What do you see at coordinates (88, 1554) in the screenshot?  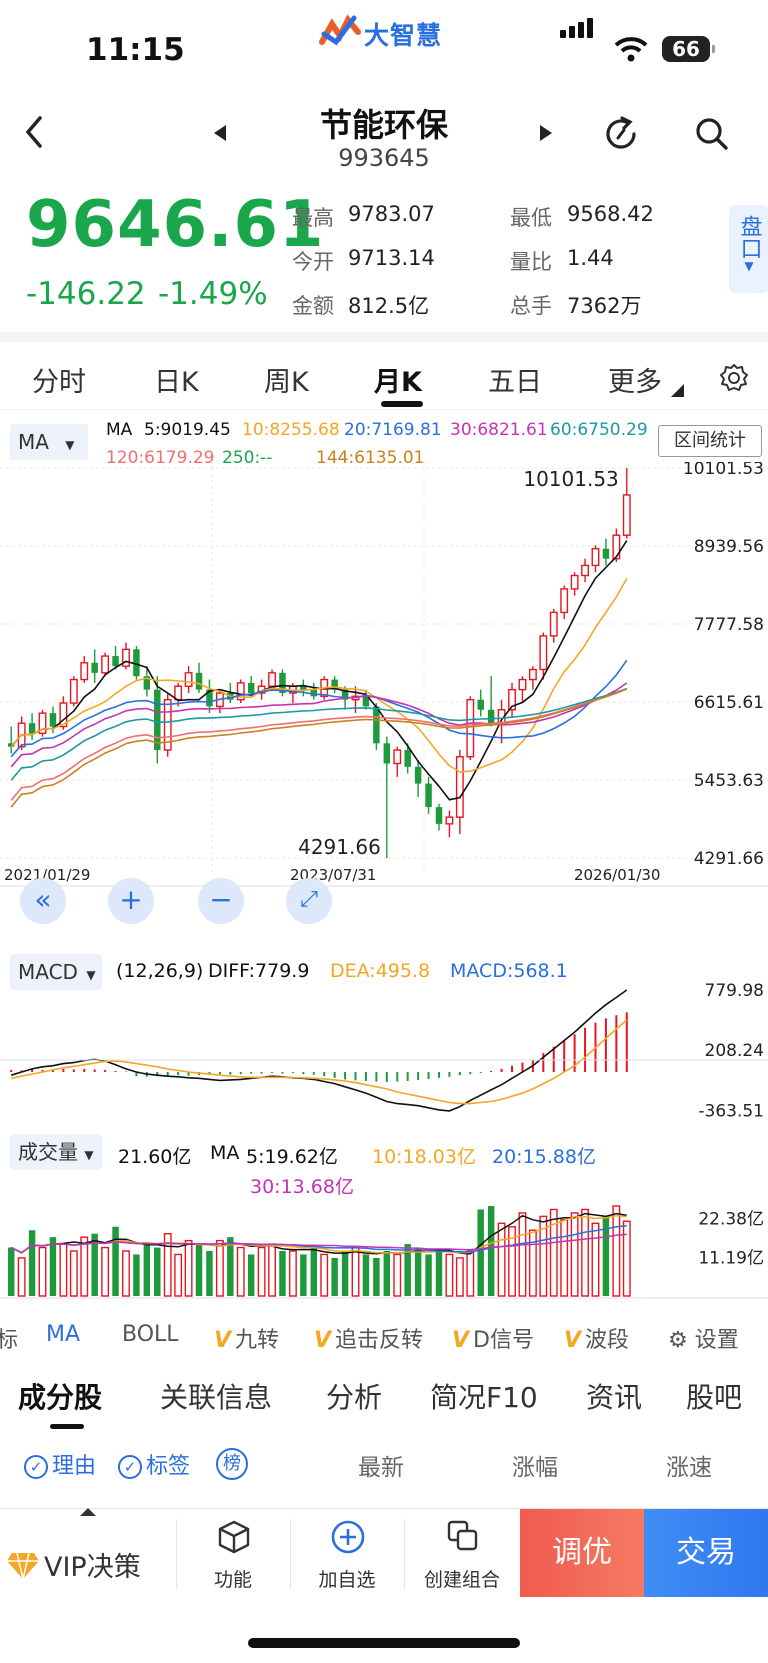 I see `vip-decision-button: VIP决策` at bounding box center [88, 1554].